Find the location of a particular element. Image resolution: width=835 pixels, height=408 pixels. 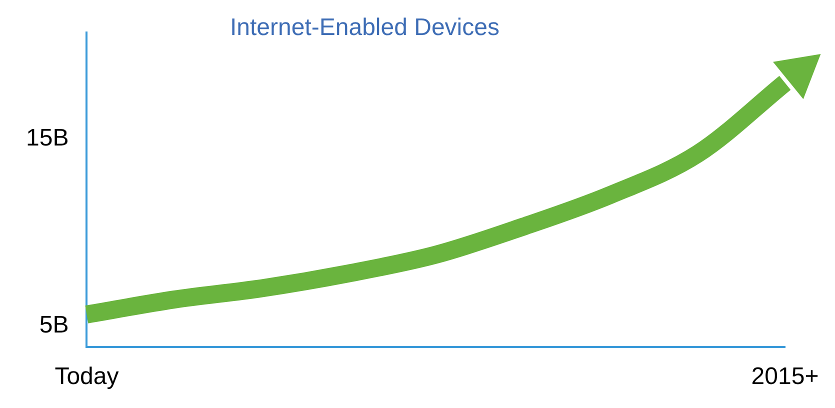

y-tick-label: 15B is located at coordinates (47, 138).